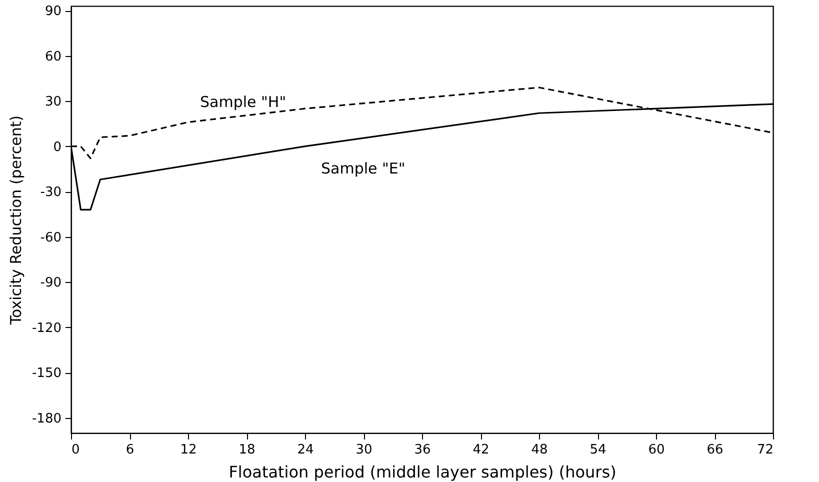  Describe the element at coordinates (765, 450) in the screenshot. I see `x-tick-label: 72` at that location.